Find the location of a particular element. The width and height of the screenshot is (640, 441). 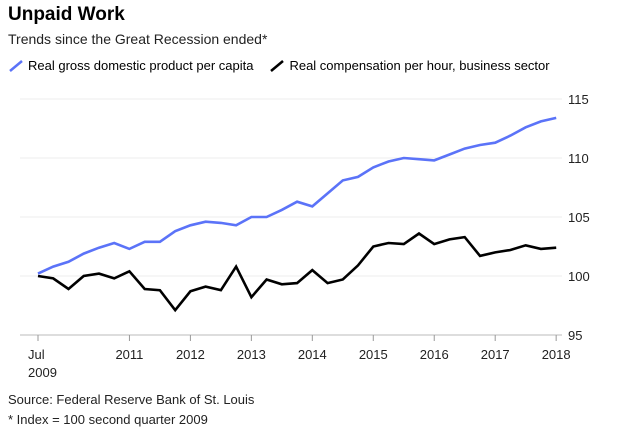

x-tick-label: 2011 is located at coordinates (129, 354).